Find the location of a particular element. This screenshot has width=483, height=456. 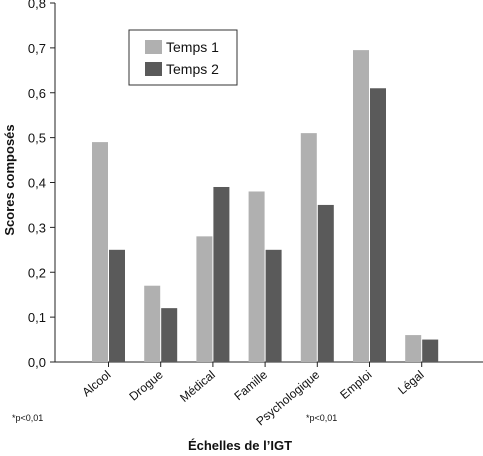

y-tick-label: 0,1 is located at coordinates (37, 317).